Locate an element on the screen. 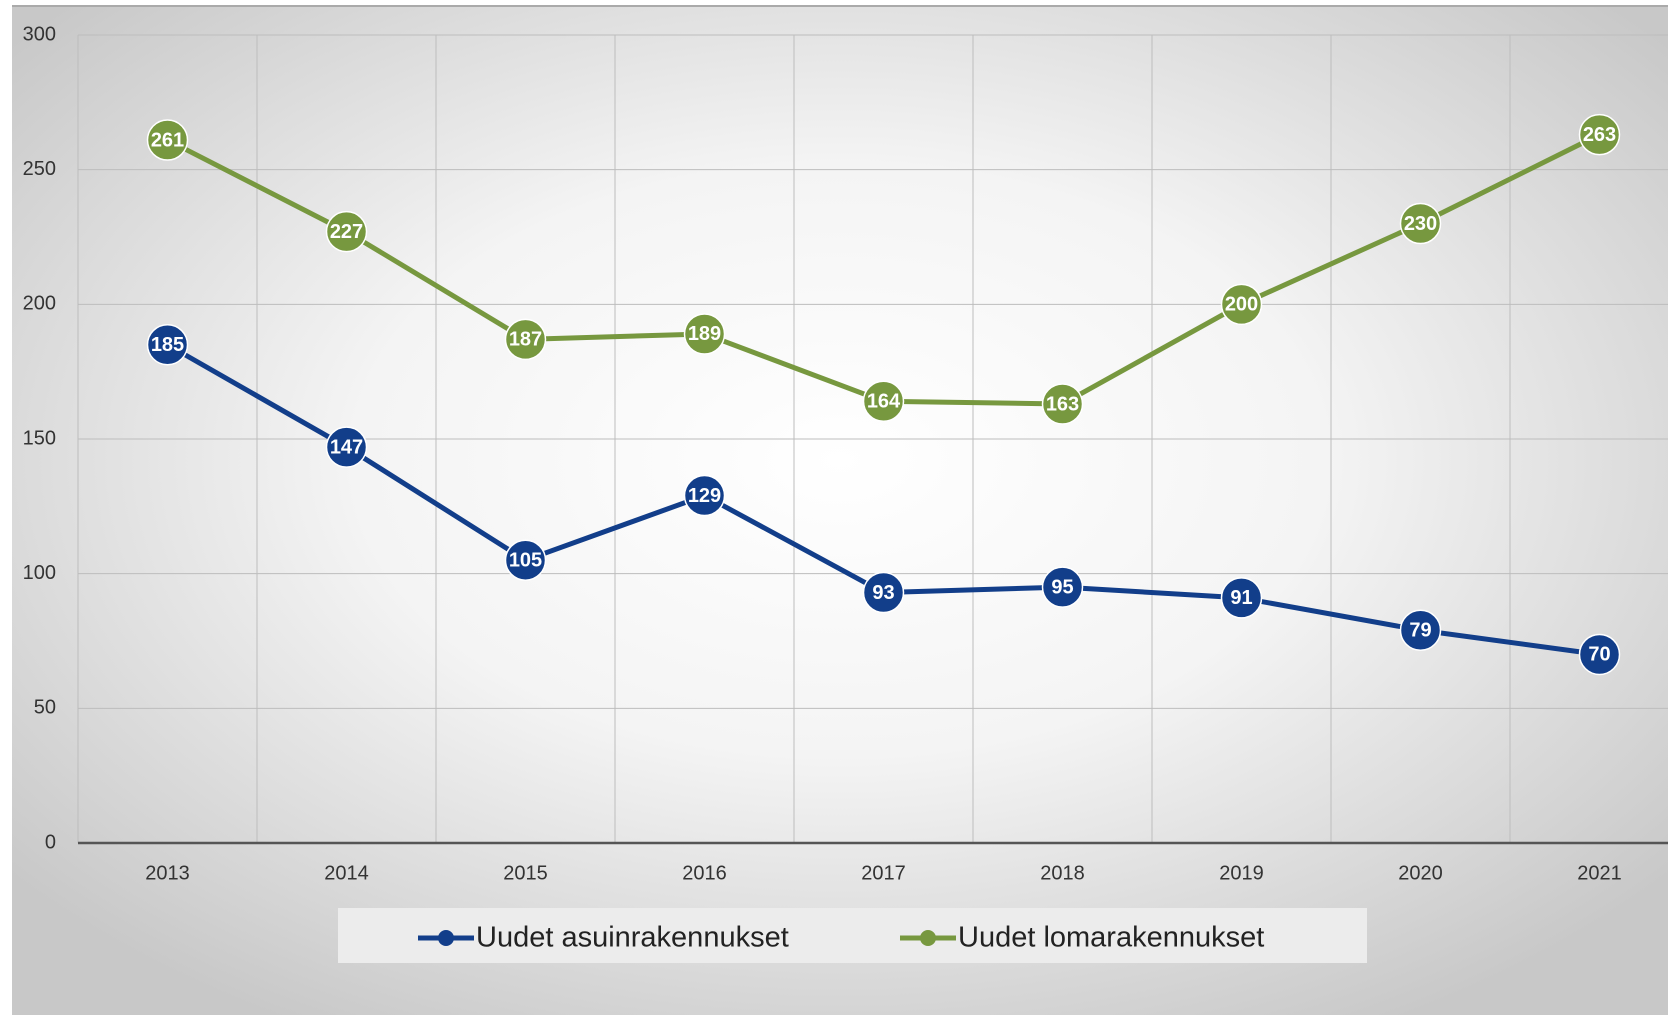 This screenshot has height=1015, width=1668. value-label: 230 is located at coordinates (1420, 224).